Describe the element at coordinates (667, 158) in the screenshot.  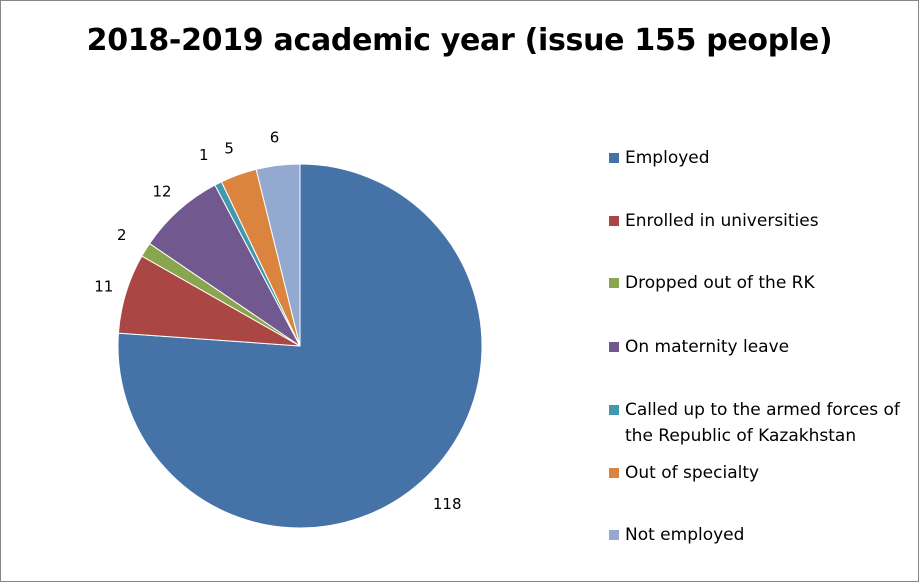
I see `legend-label-1: Employed` at that location.